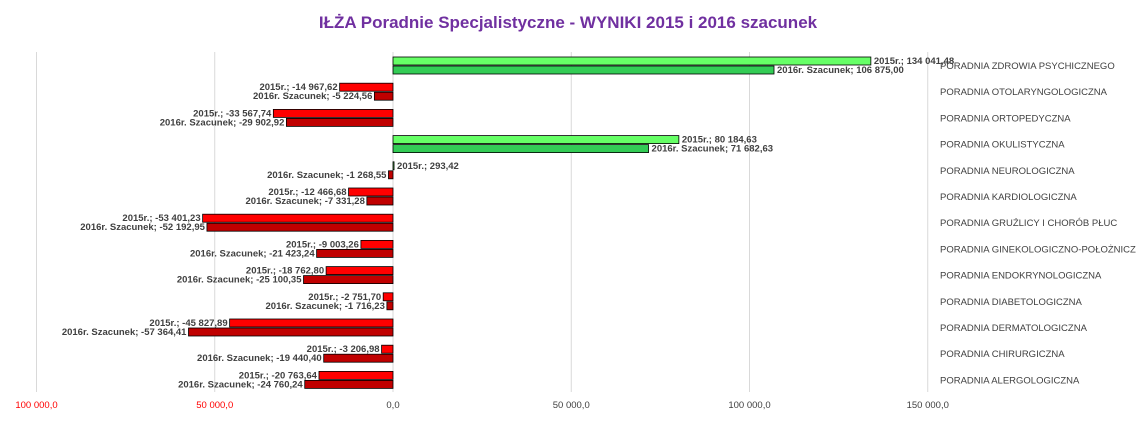 This screenshot has height=421, width=1136. Describe the element at coordinates (928, 405) in the screenshot. I see `x-tick-label-5: 150 000,0` at that location.